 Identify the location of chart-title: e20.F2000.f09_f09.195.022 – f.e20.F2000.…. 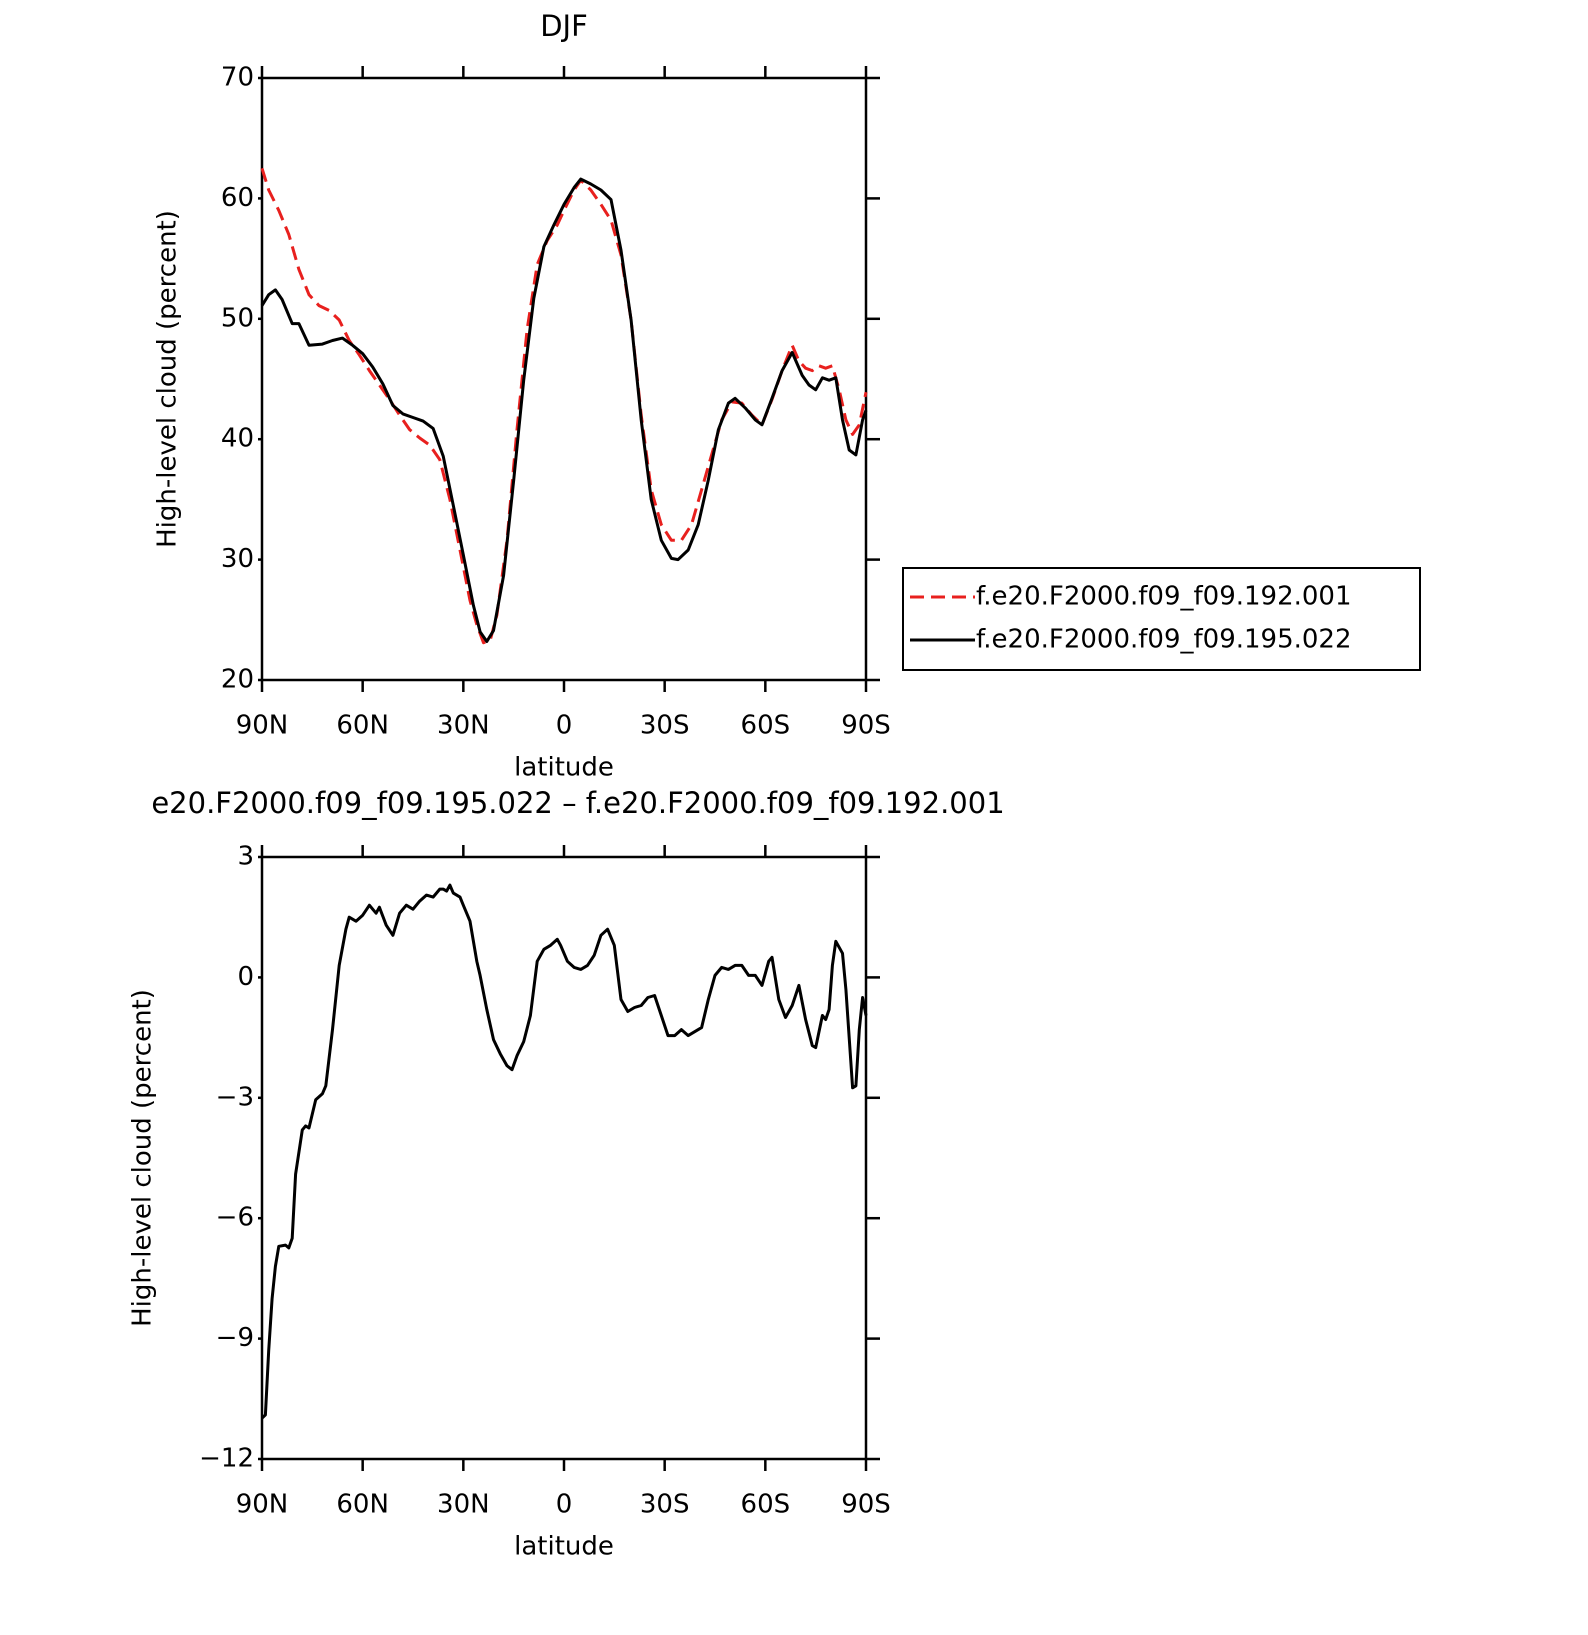
(577, 803).